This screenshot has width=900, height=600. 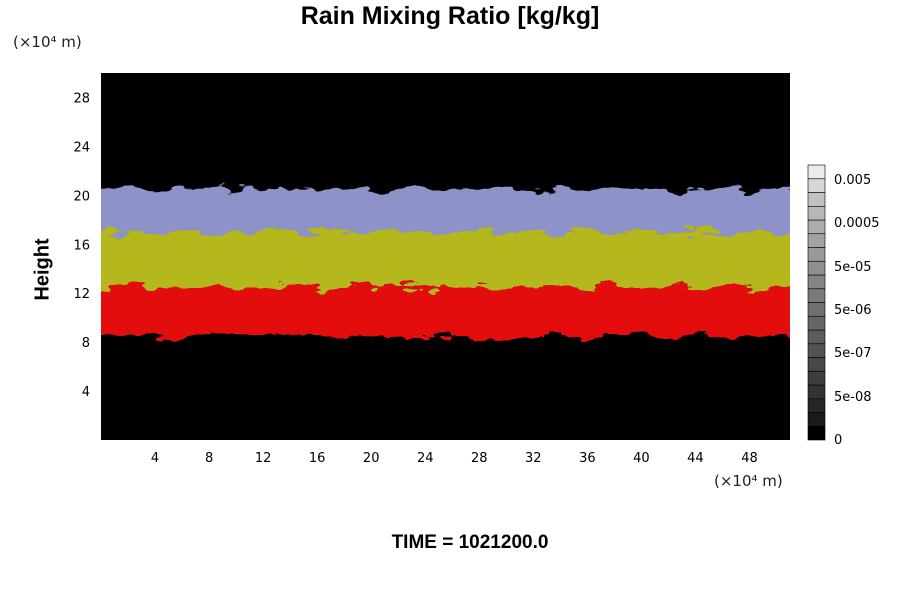 I want to click on y-axis-unit: (×10⁴ m), so click(x=47, y=42).